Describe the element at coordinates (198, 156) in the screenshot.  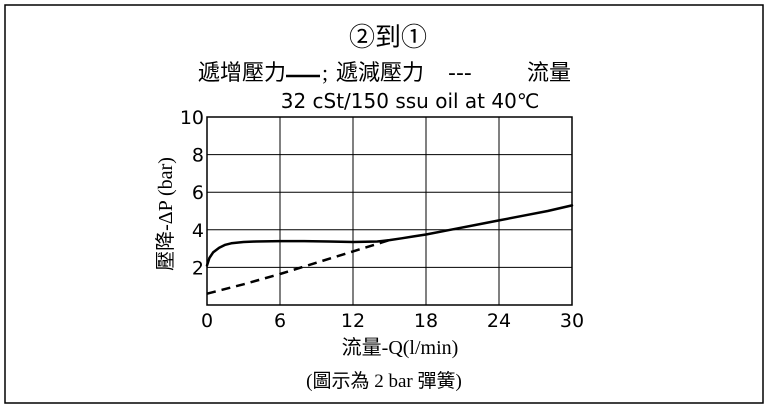
I see `y-tick-label: 8` at that location.